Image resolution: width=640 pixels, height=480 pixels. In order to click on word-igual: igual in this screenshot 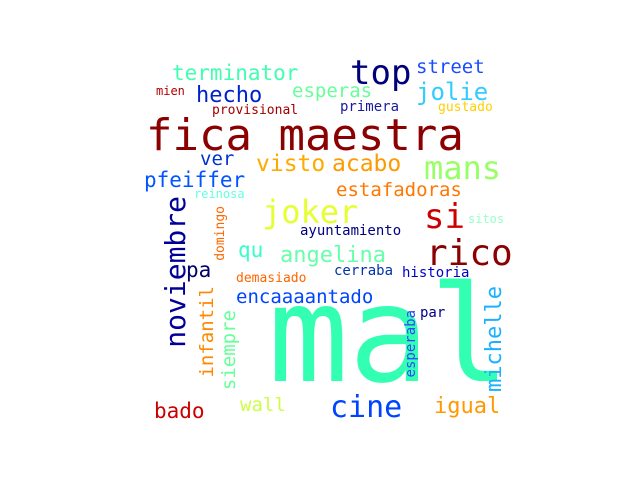, I will do `click(467, 406)`.